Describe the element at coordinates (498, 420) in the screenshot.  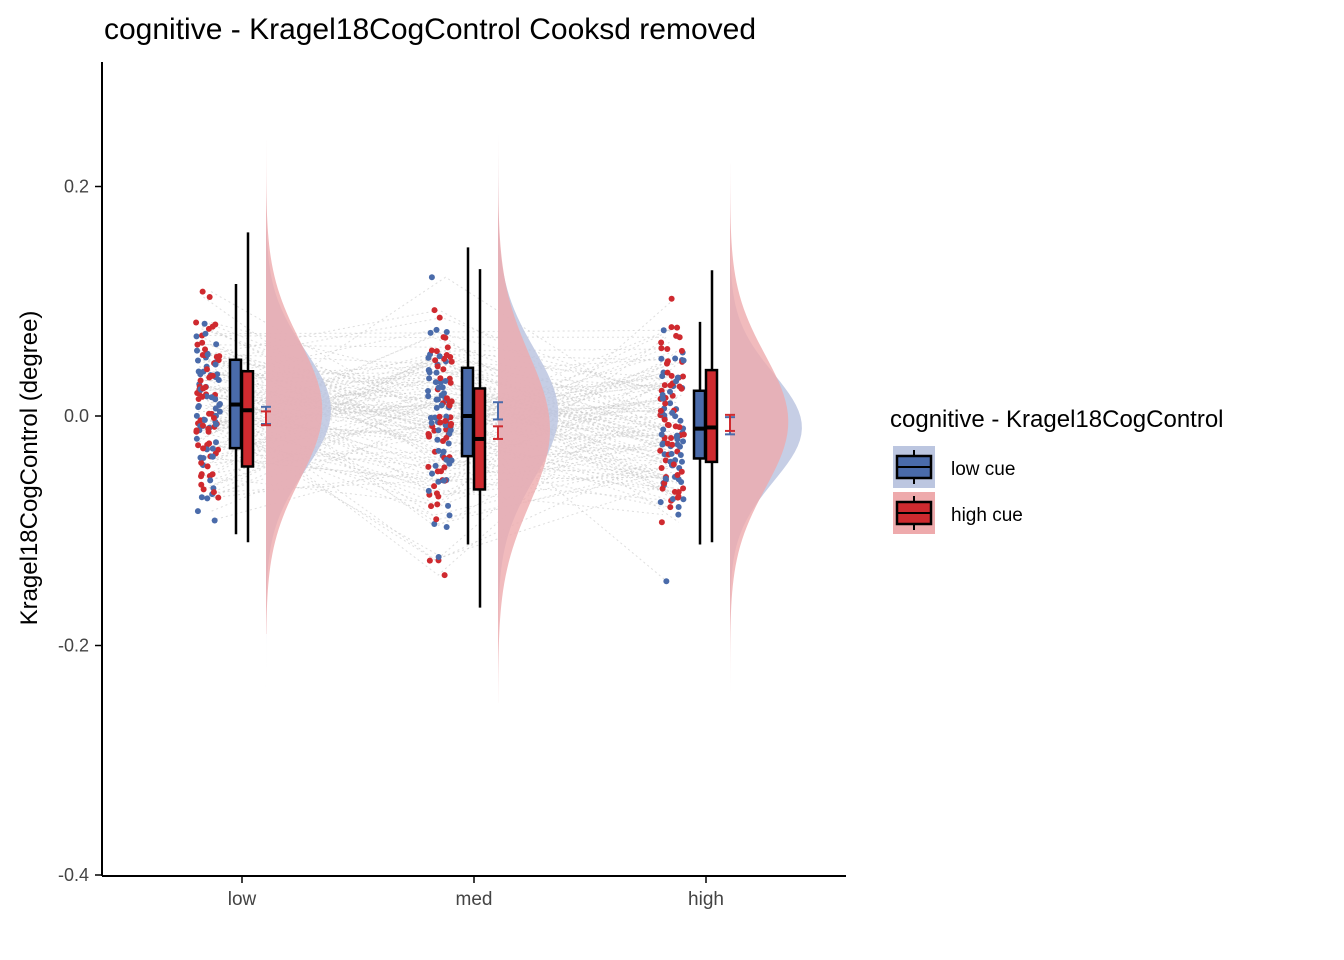
I see `mean-error-bars` at that location.